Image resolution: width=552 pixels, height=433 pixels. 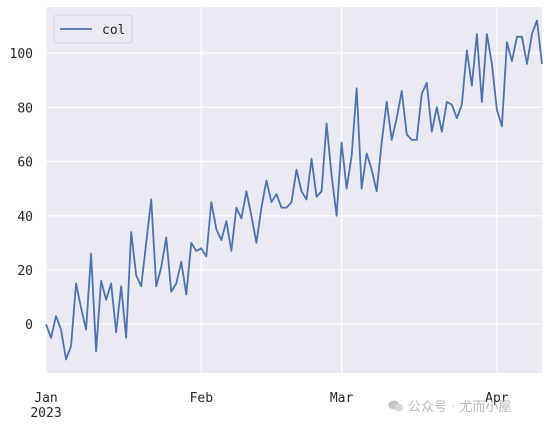 What do you see at coordinates (497, 398) in the screenshot?
I see `x-tick-label: Apr` at bounding box center [497, 398].